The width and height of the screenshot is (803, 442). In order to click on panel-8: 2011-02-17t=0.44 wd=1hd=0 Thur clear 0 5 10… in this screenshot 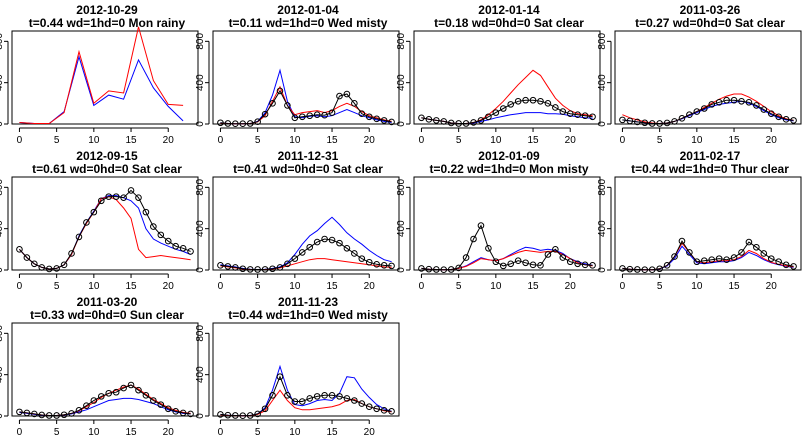, I will do `click(699, 220)`.